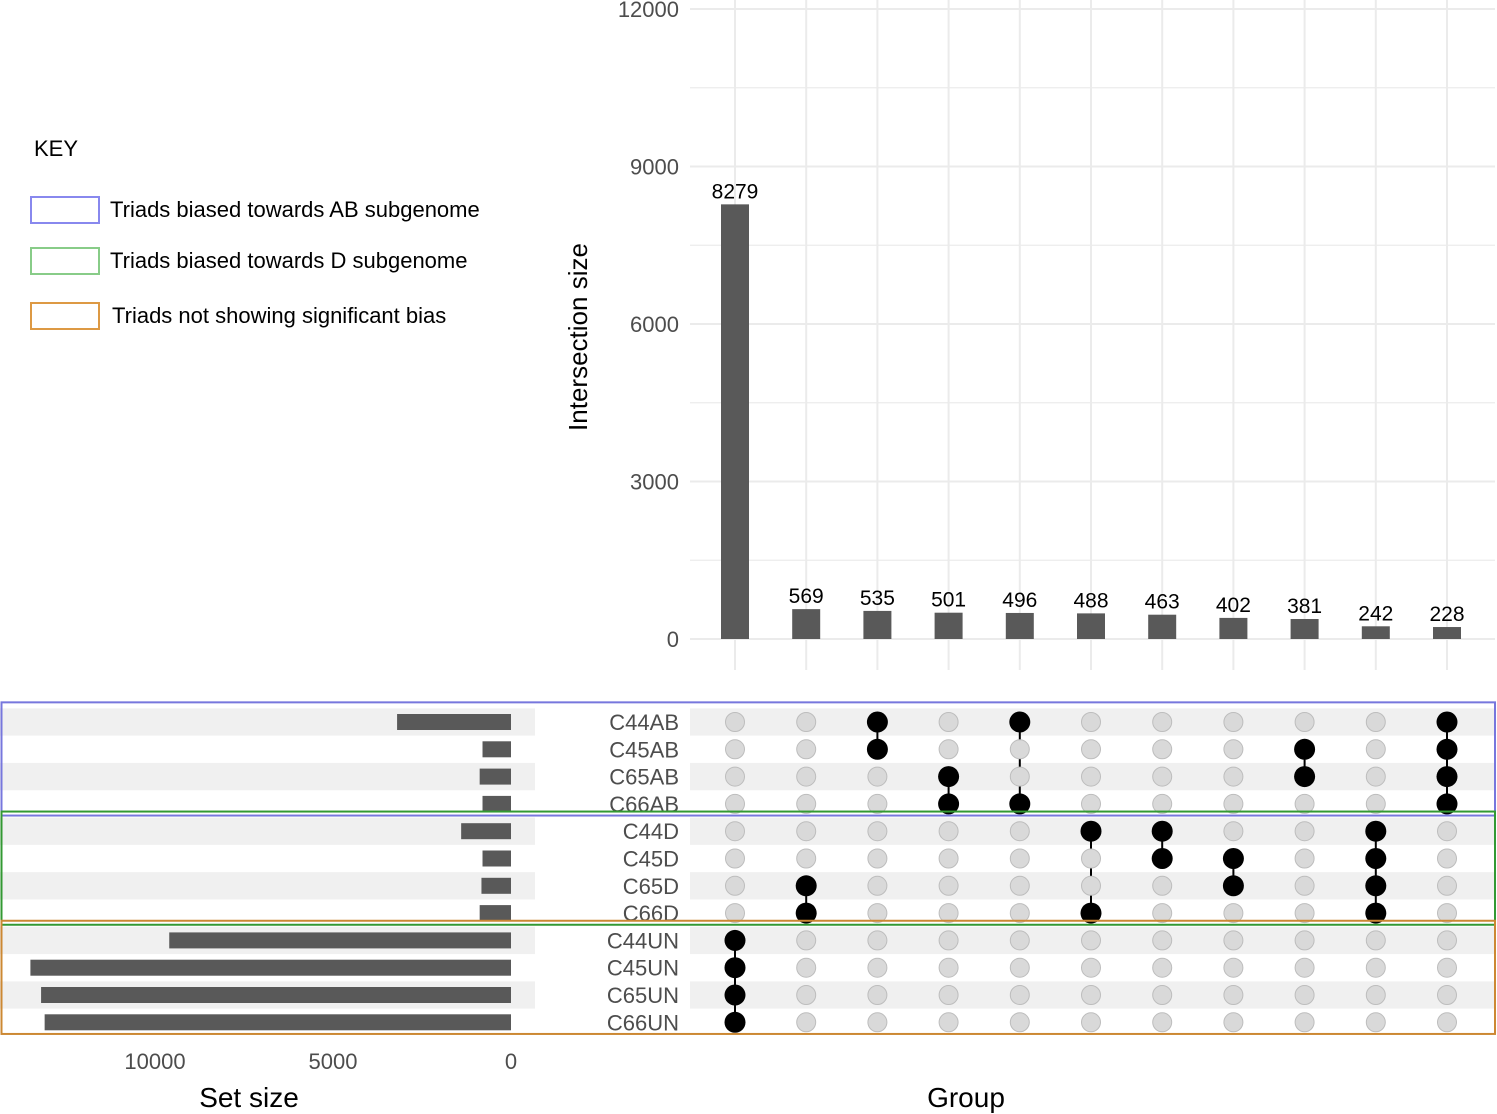  I want to click on y-tick-label: 9000, so click(654, 167).